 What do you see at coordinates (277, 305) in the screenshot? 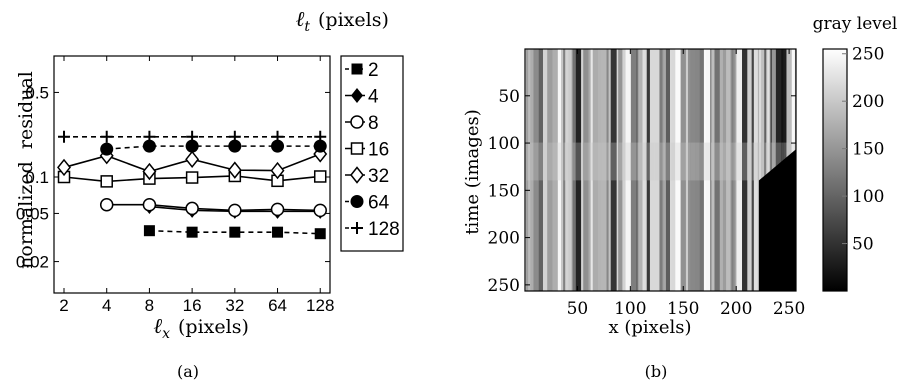
I see `x-tick-label: 64` at bounding box center [277, 305].